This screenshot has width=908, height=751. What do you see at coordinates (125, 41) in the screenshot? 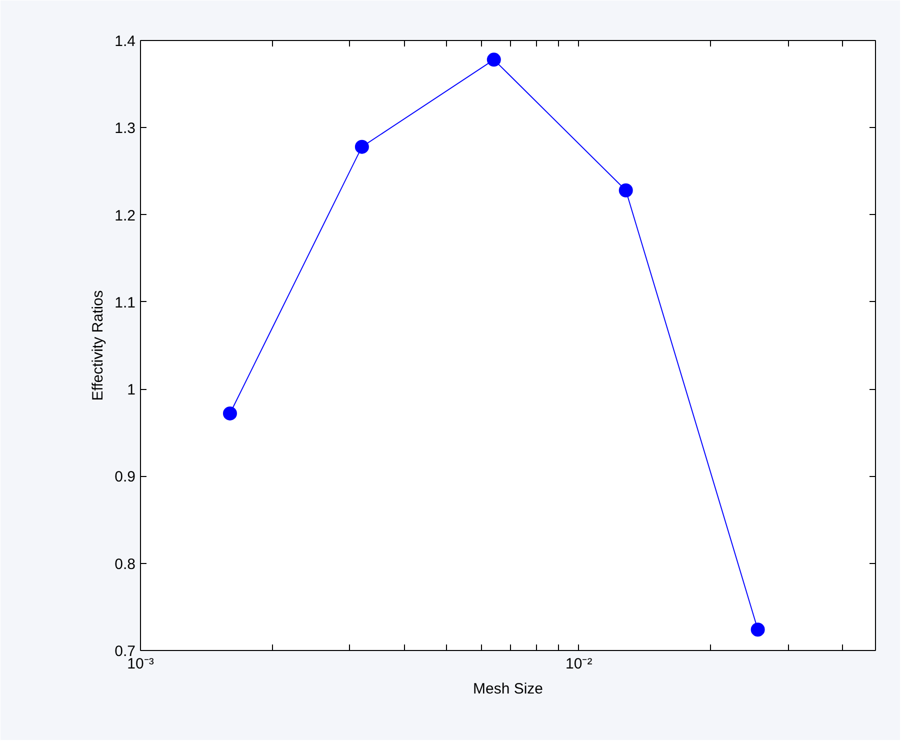
I see `y-tick-label: 1.4` at bounding box center [125, 41].